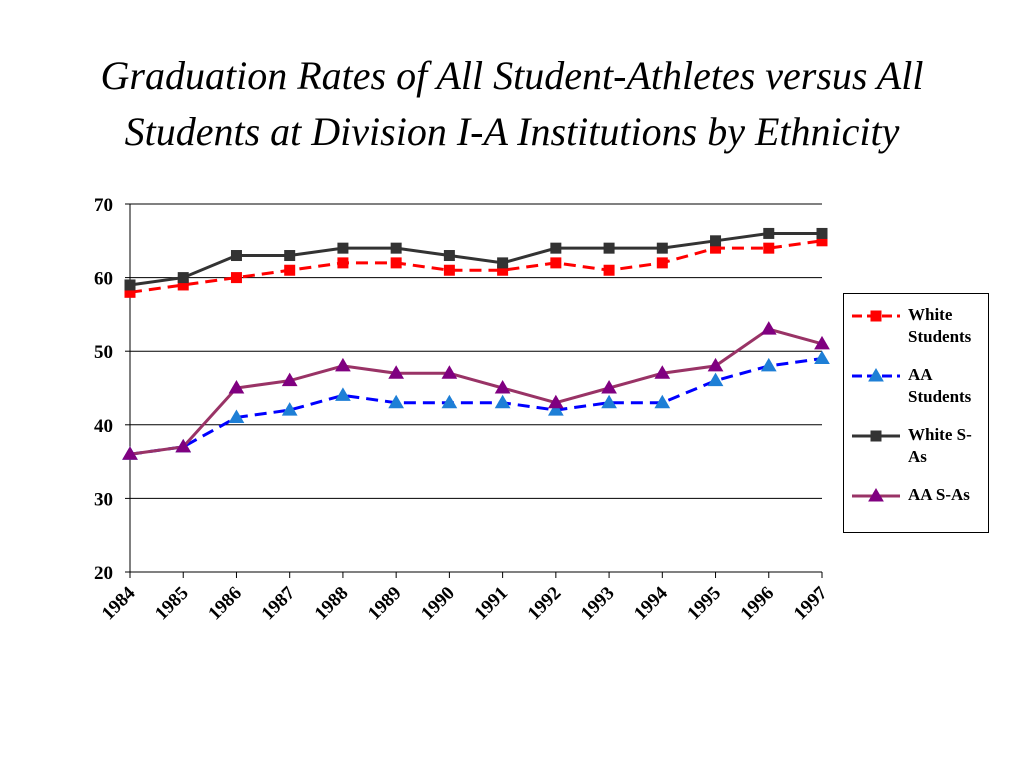 The image size is (1024, 768). Describe the element at coordinates (225, 604) in the screenshot. I see `x-tick-label: 1986` at that location.